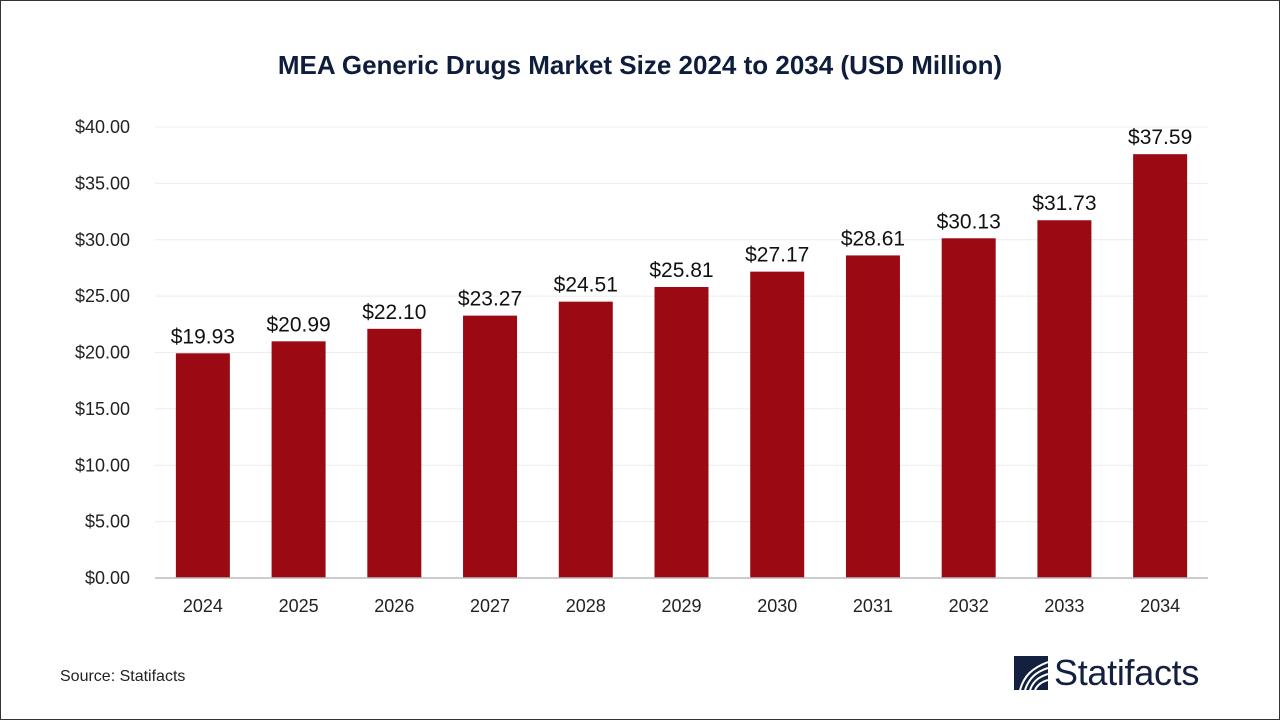 This screenshot has width=1280, height=720. I want to click on bar-2026, so click(394, 453).